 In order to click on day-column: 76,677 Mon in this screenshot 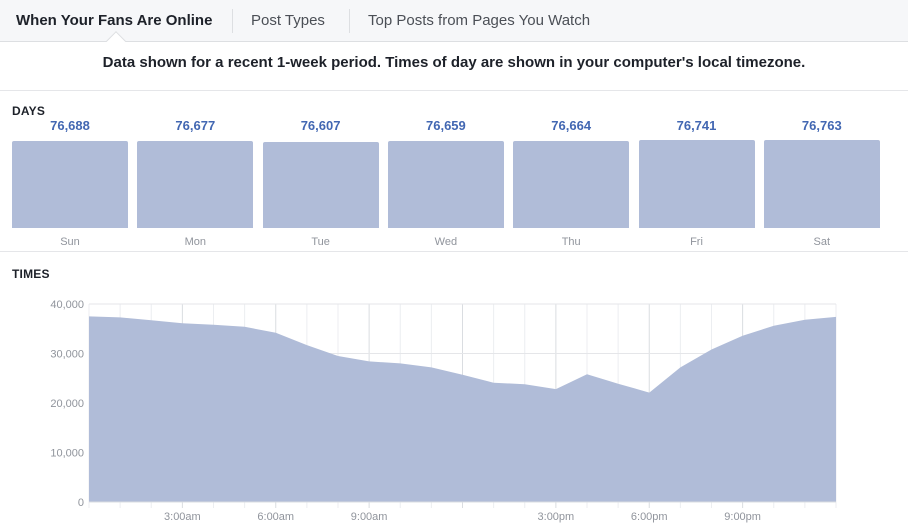, I will do `click(195, 183)`.